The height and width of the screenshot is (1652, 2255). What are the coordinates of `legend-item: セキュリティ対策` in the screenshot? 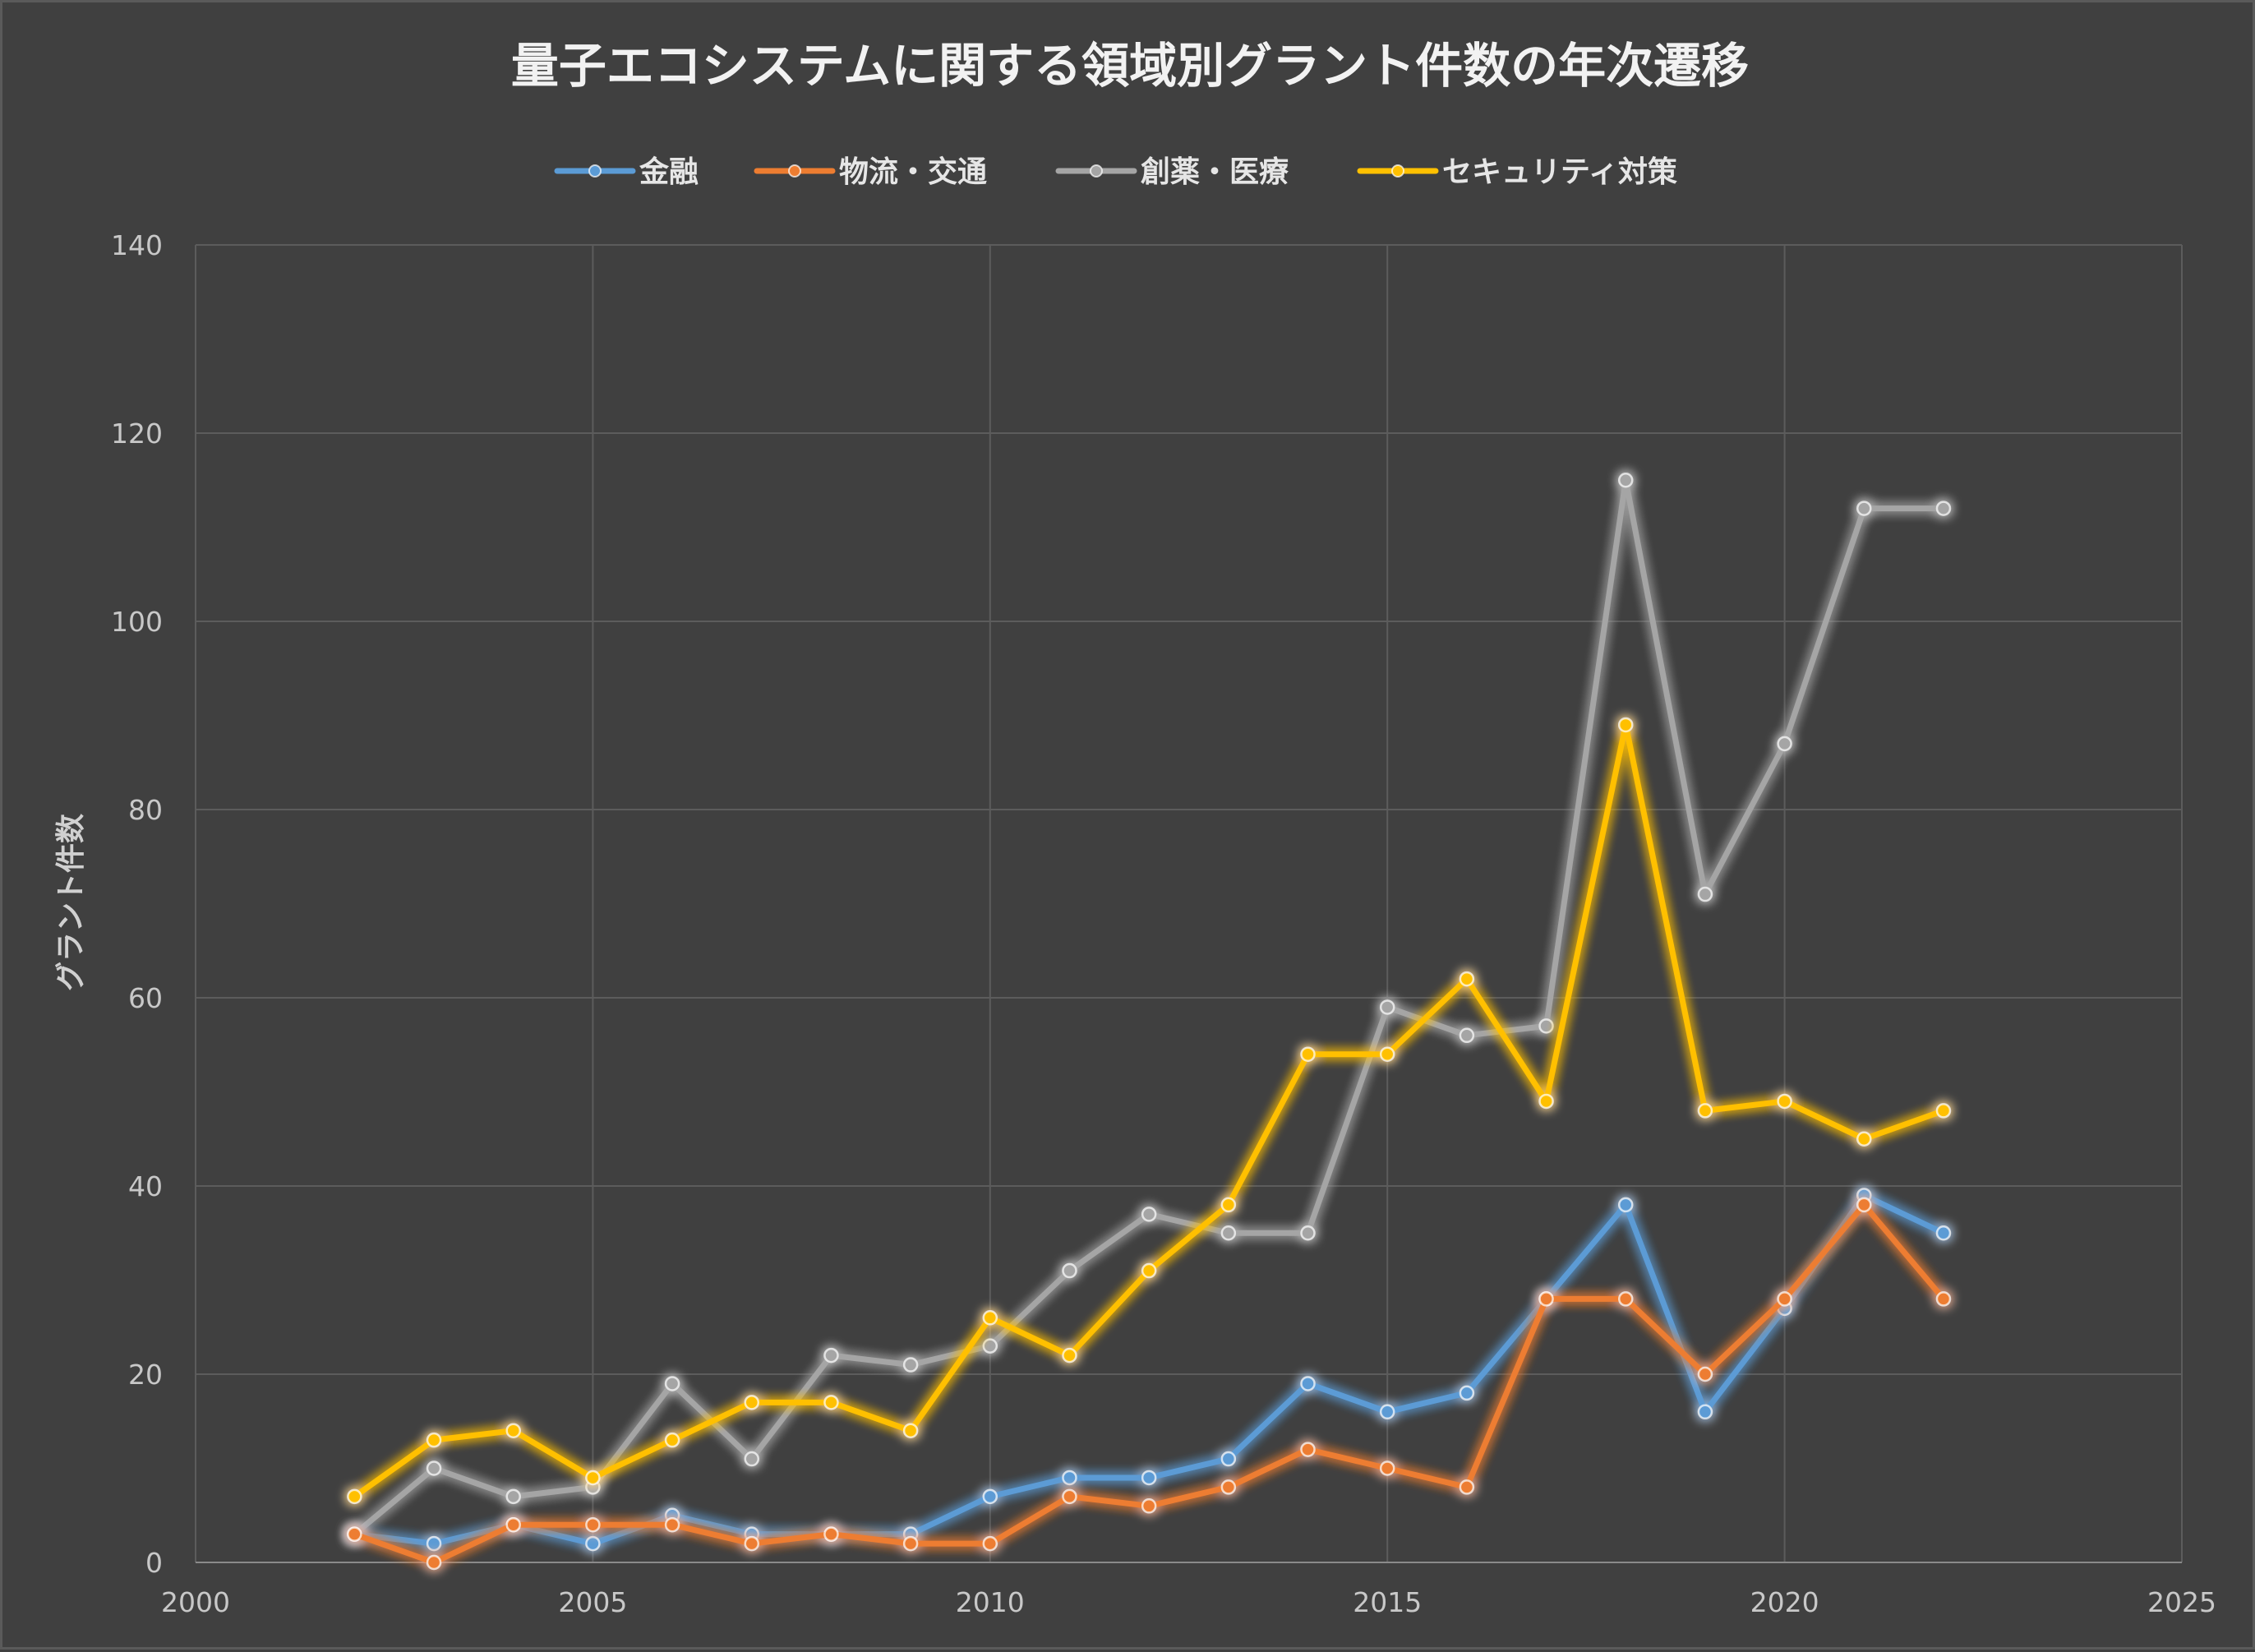 It's located at (1517, 172).